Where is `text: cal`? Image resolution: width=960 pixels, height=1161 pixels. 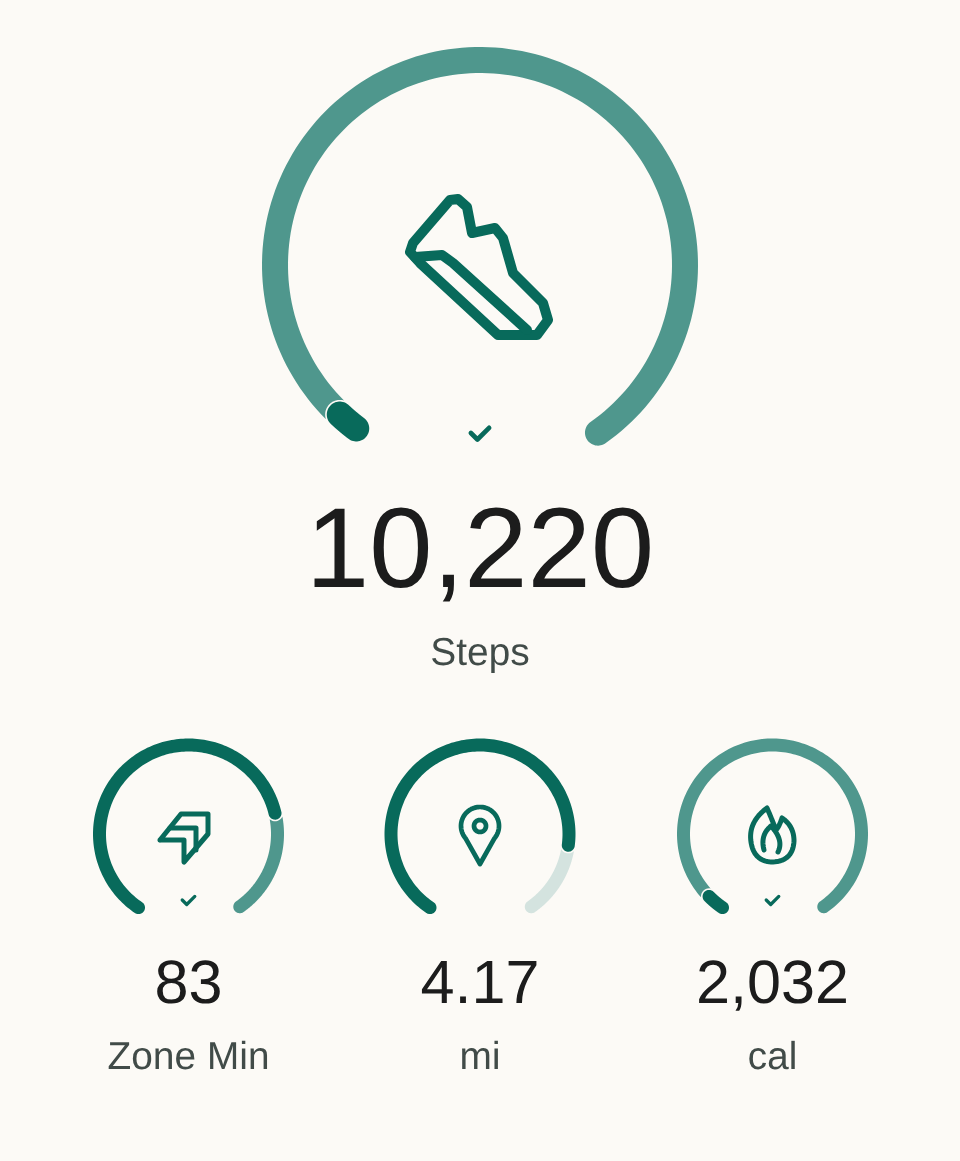
text: cal is located at coordinates (772, 1055).